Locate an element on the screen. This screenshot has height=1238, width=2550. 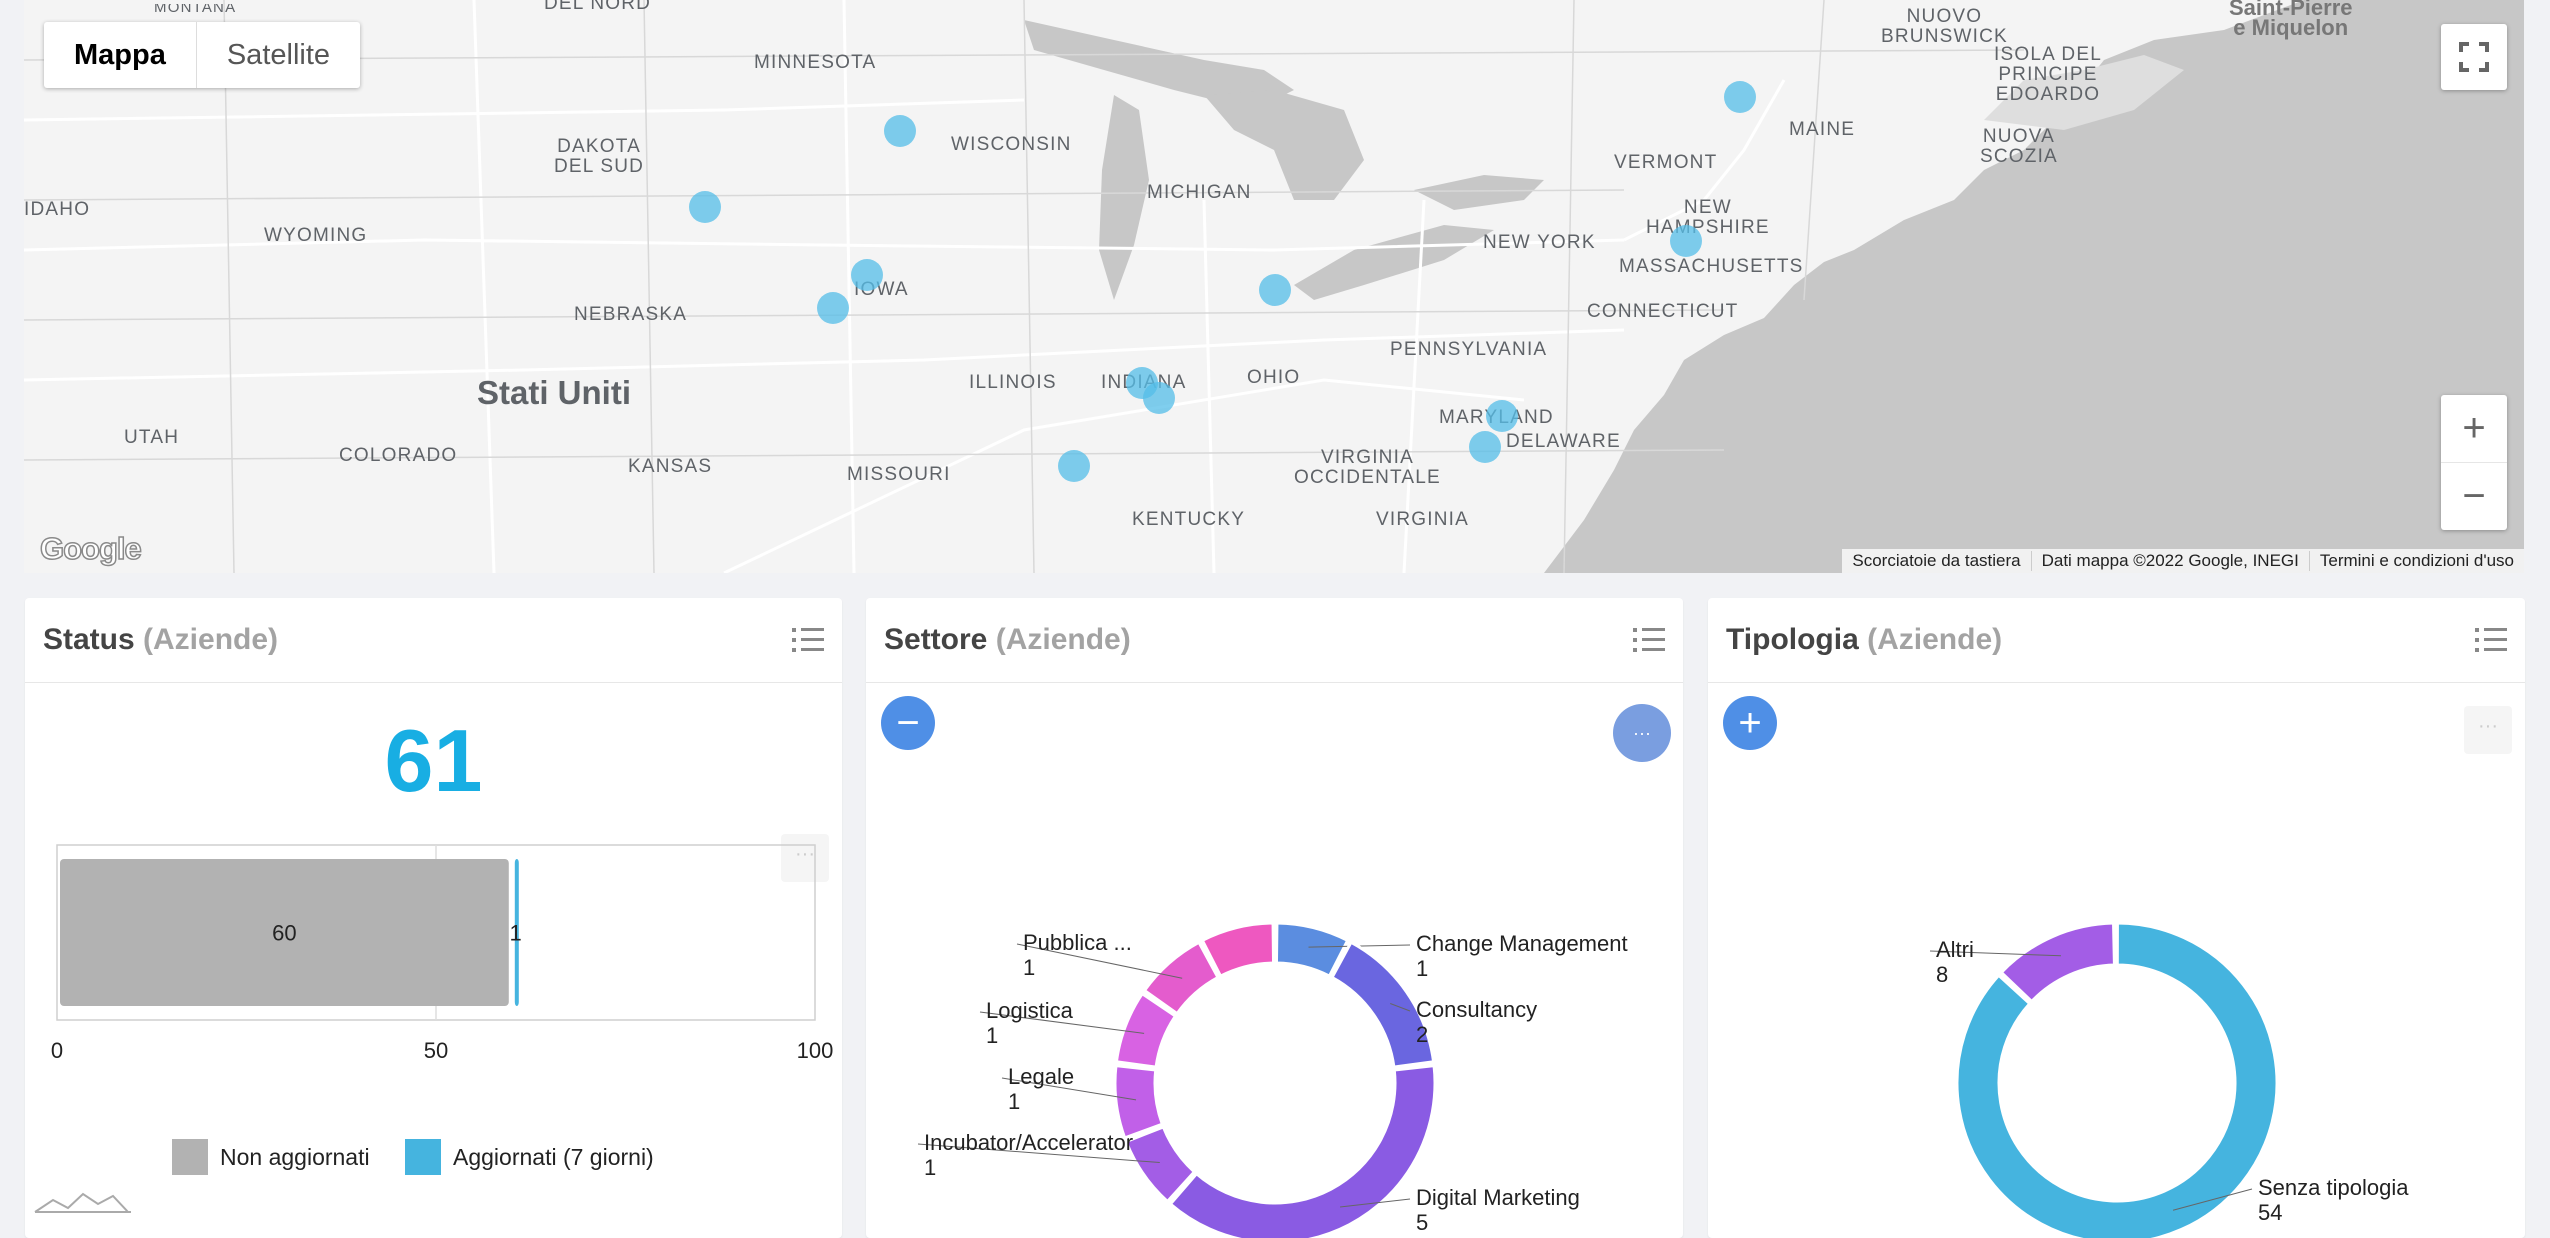
map-label: MICHIGAN is located at coordinates (1199, 192).